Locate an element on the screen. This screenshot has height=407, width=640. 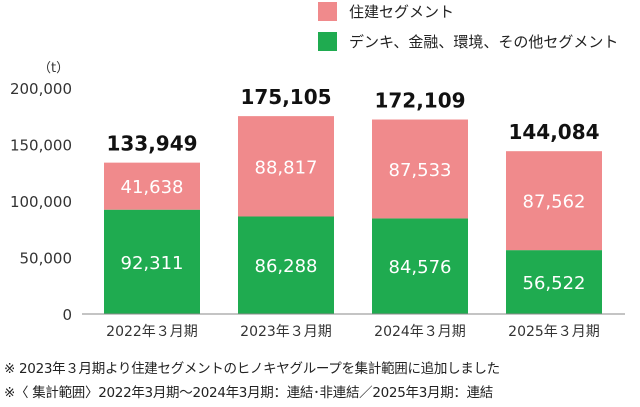
y-axis: 0 50,000 100,000 150,000 200,000 is located at coordinates (41, 202).